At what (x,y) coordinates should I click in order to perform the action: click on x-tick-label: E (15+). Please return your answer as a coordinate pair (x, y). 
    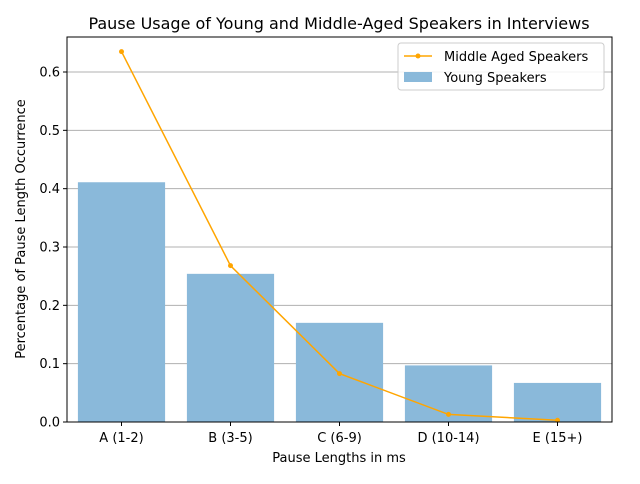
    Looking at the image, I should click on (558, 438).